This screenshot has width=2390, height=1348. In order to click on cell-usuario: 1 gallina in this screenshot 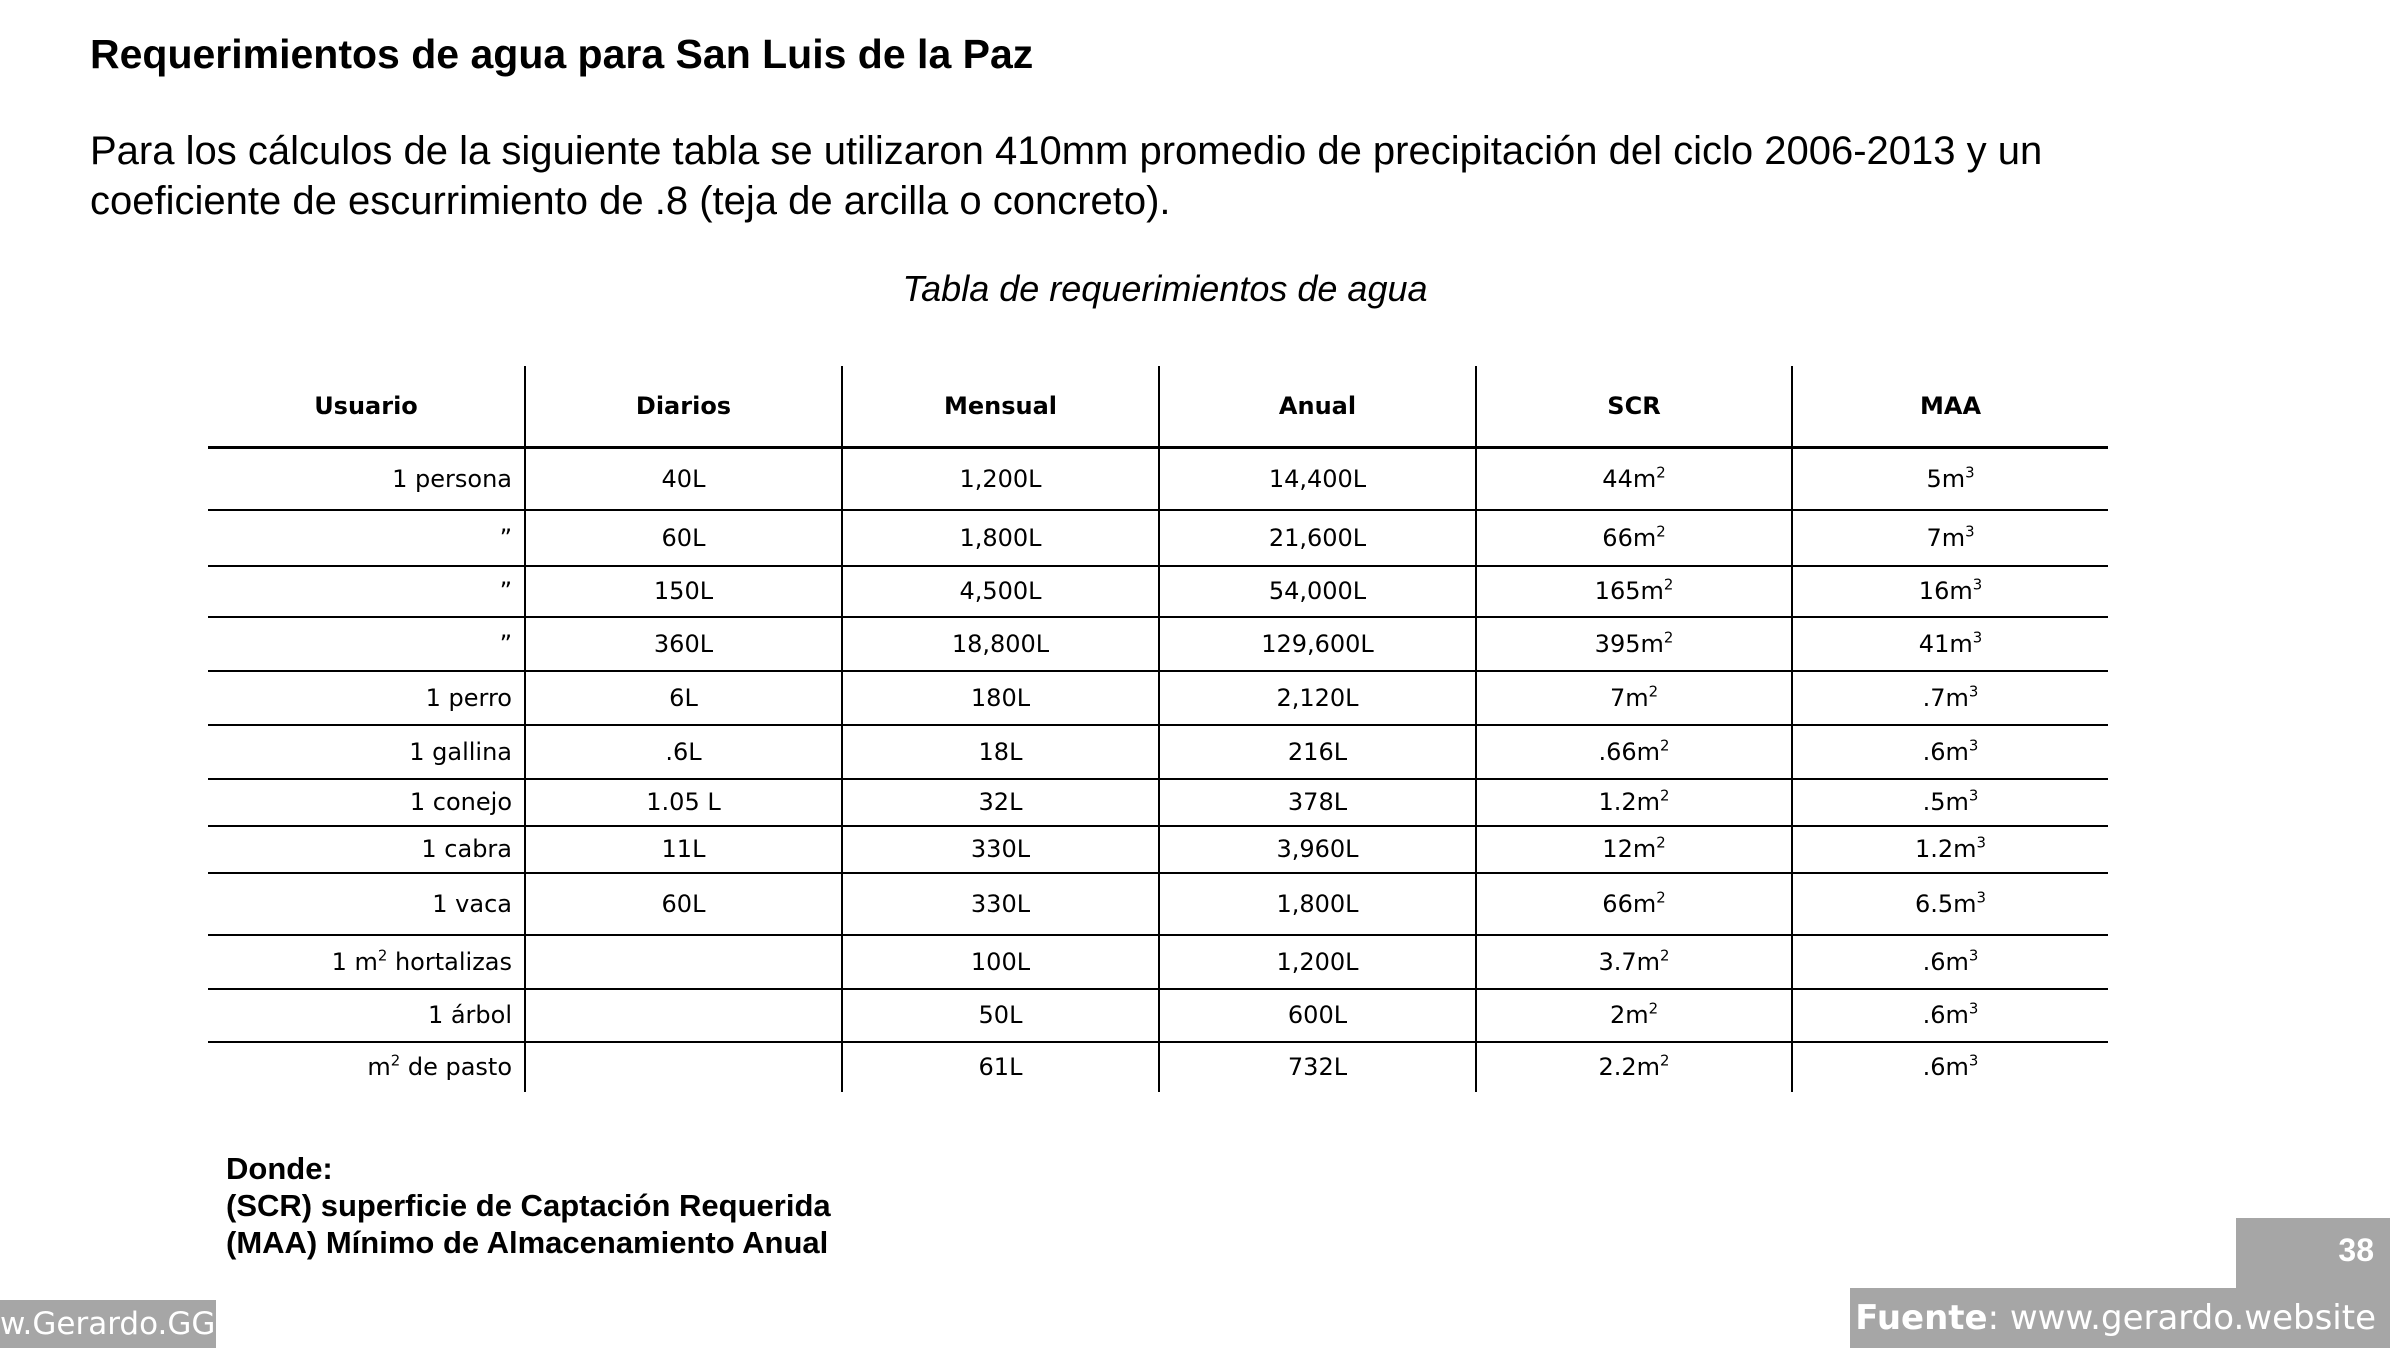, I will do `click(366, 752)`.